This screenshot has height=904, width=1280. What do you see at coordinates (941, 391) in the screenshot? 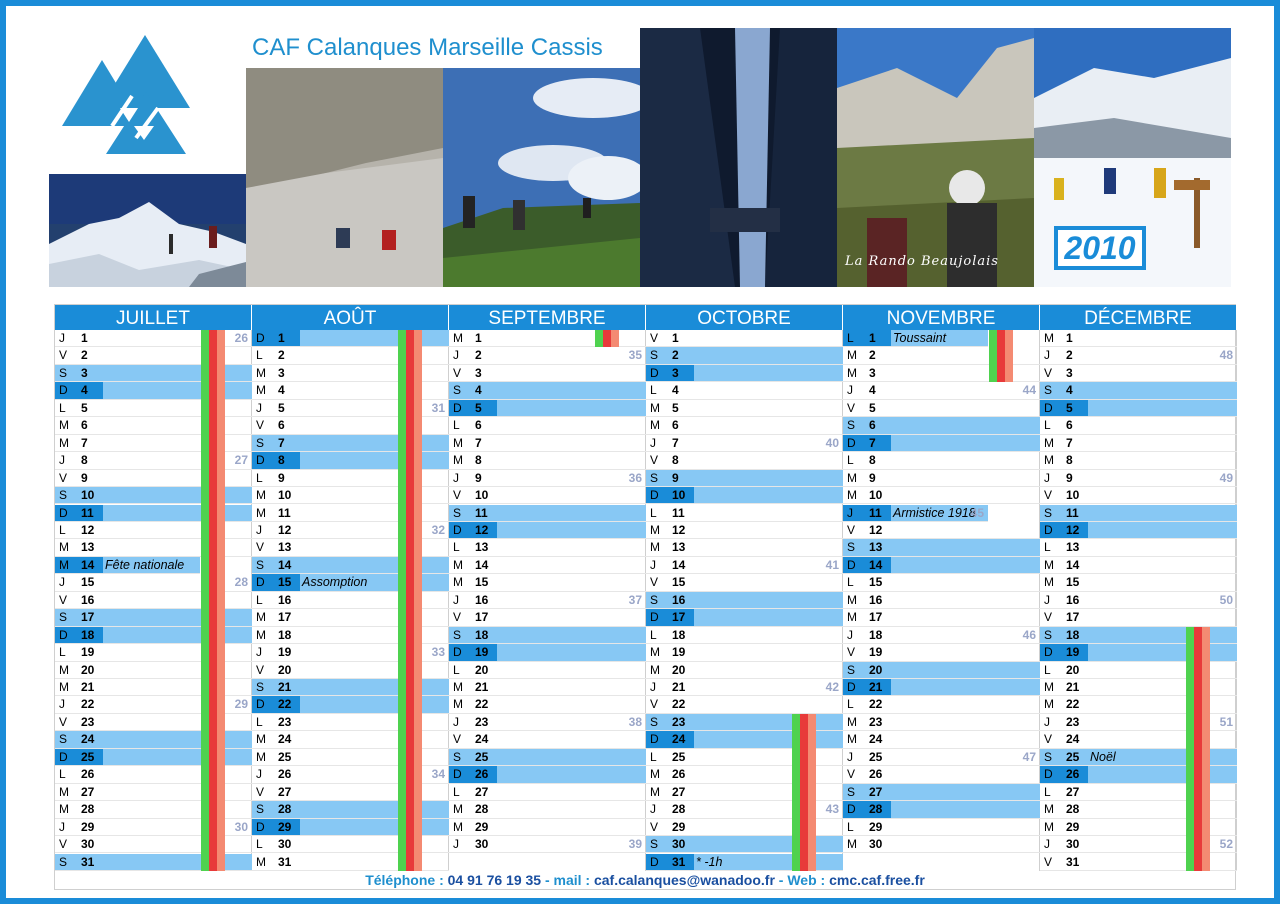
I see `day-row: J 4 44` at bounding box center [941, 391].